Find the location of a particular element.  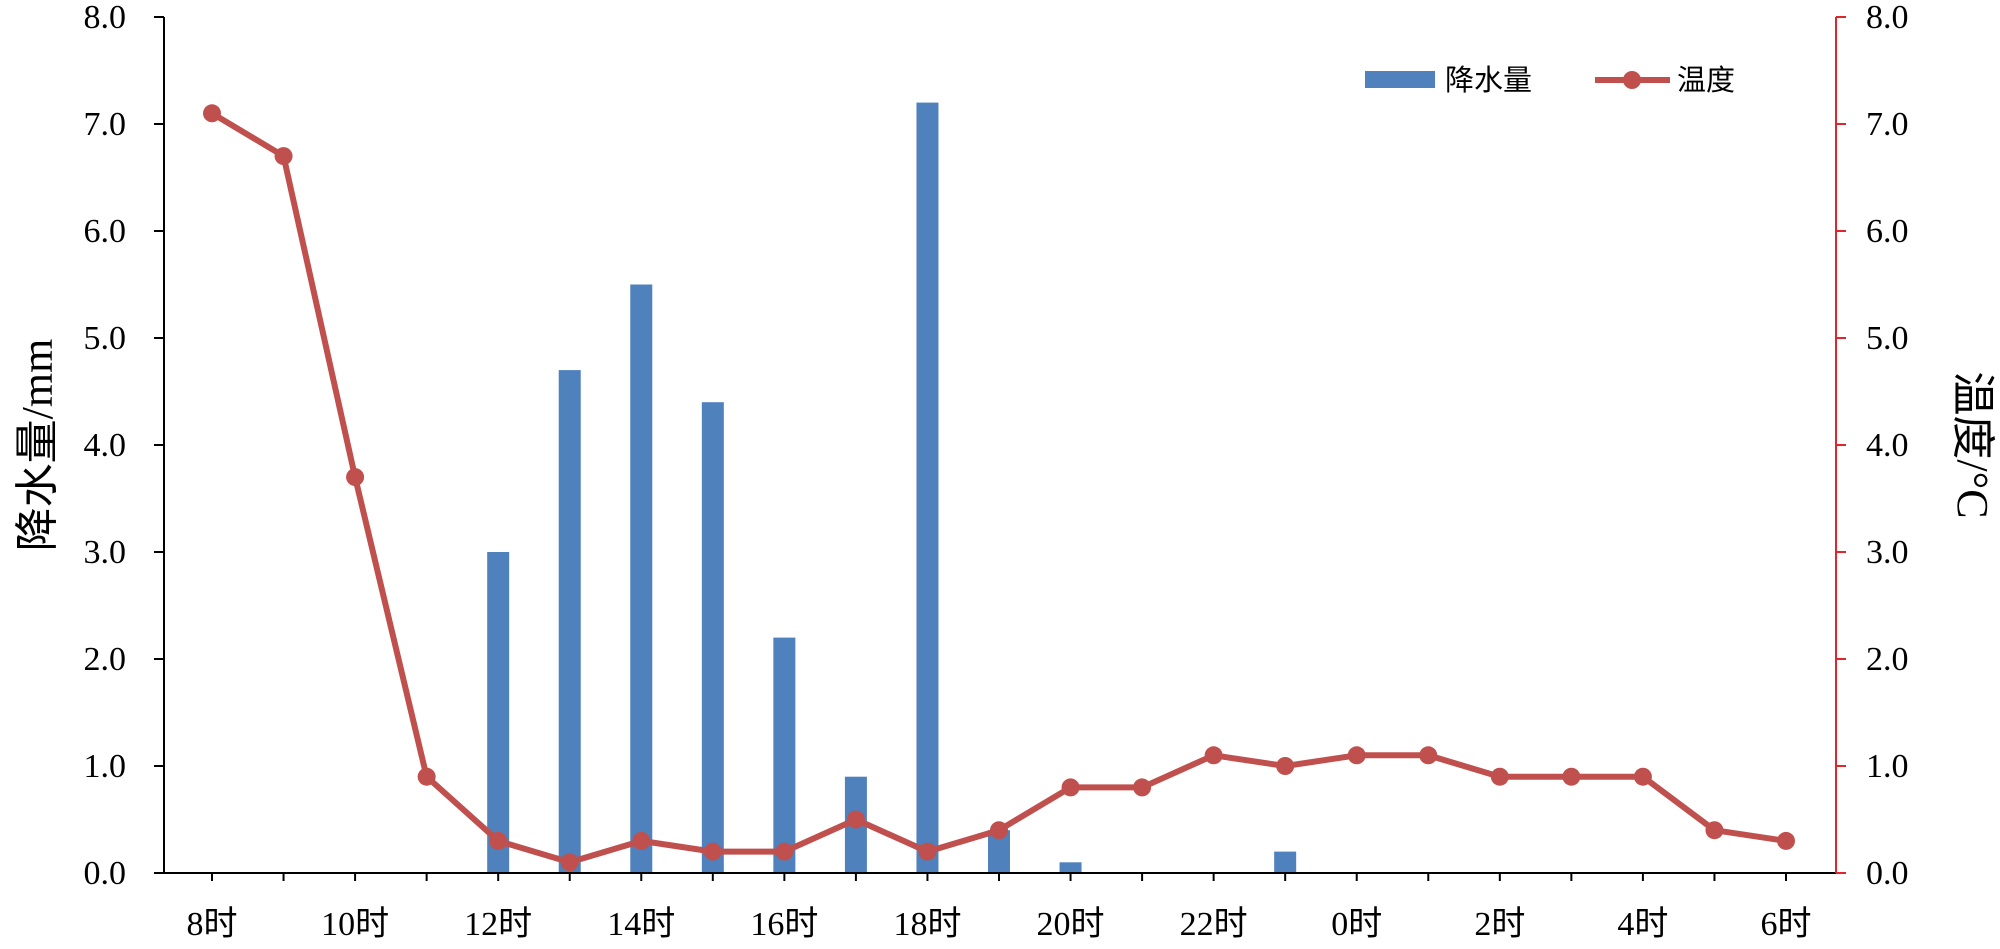

x-tick-label: 4时 is located at coordinates (1642, 924).